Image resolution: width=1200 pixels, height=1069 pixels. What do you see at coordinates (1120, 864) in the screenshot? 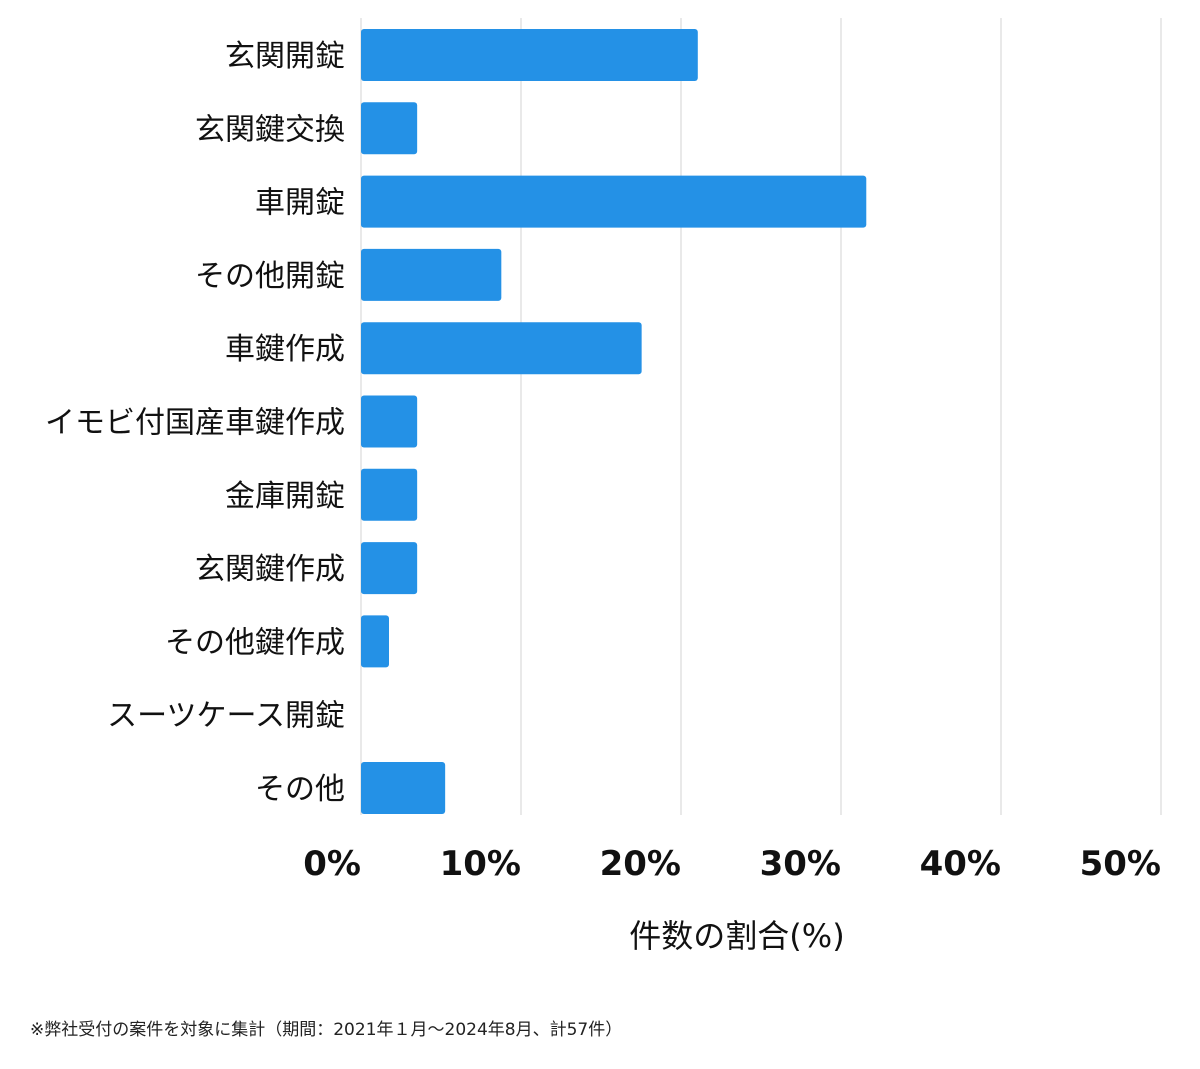
I see `x-tick-label: 50%` at bounding box center [1120, 864].